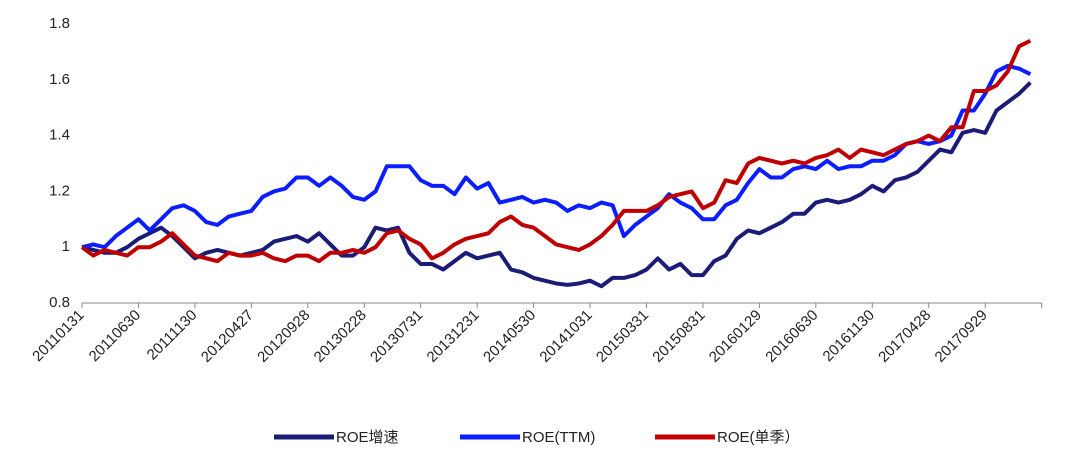  I want to click on x-tick-label: 20110131, so click(58, 336).